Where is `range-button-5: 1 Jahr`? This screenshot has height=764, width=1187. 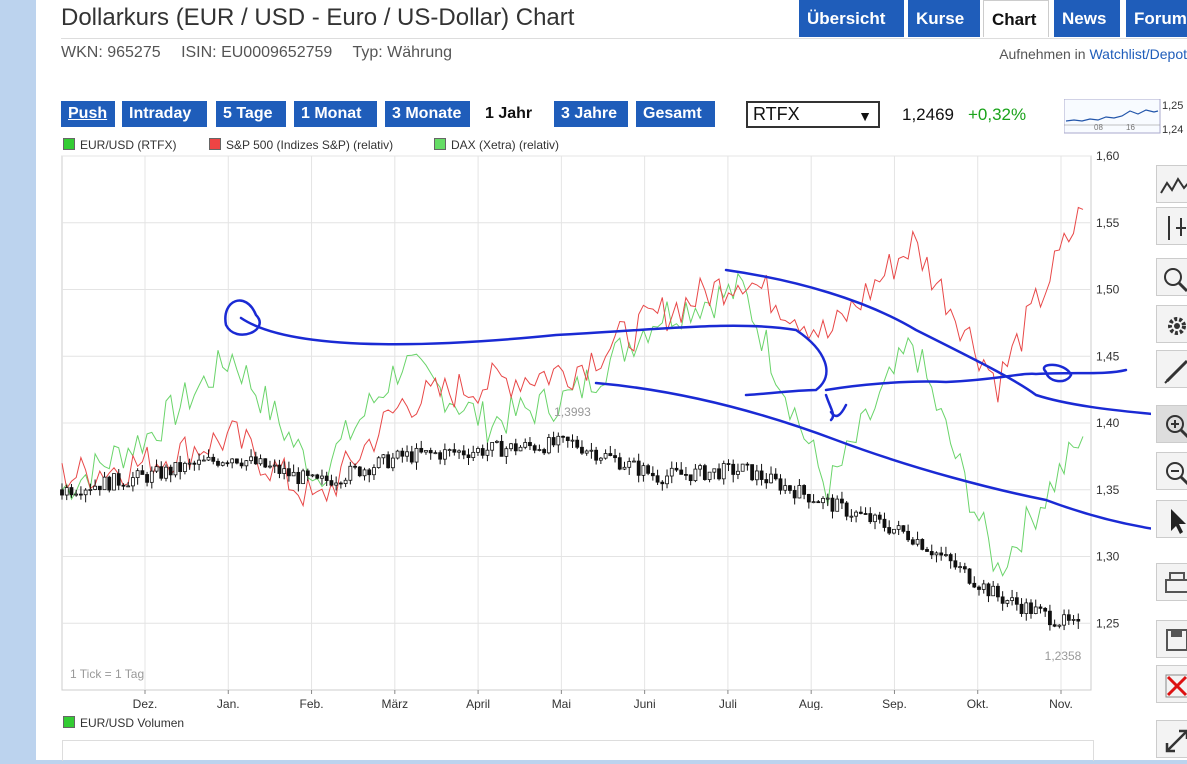
range-button-5: 1 Jahr is located at coordinates (512, 114).